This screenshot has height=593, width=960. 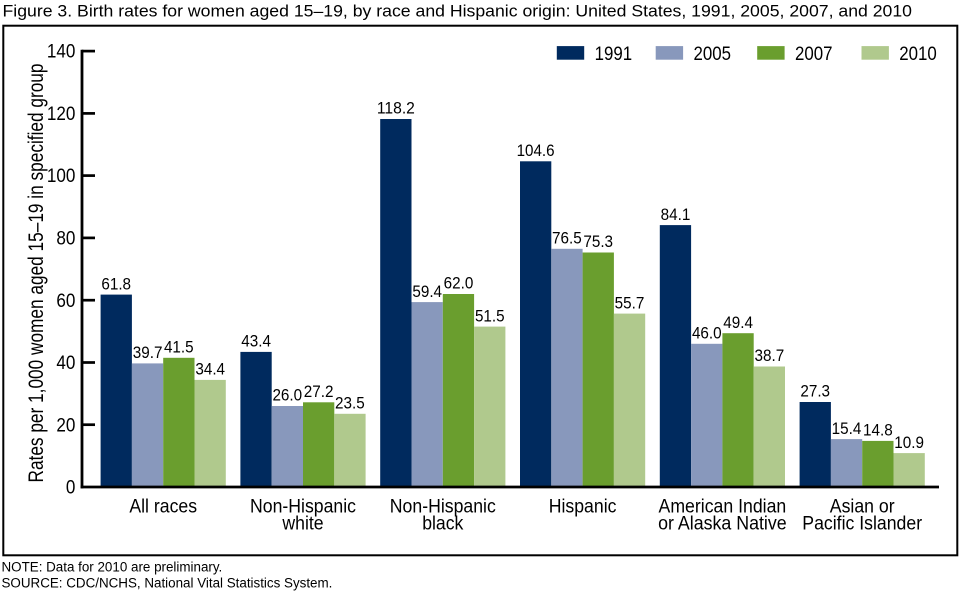 What do you see at coordinates (396, 108) in the screenshot?
I see `svg-text: 118.2` at bounding box center [396, 108].